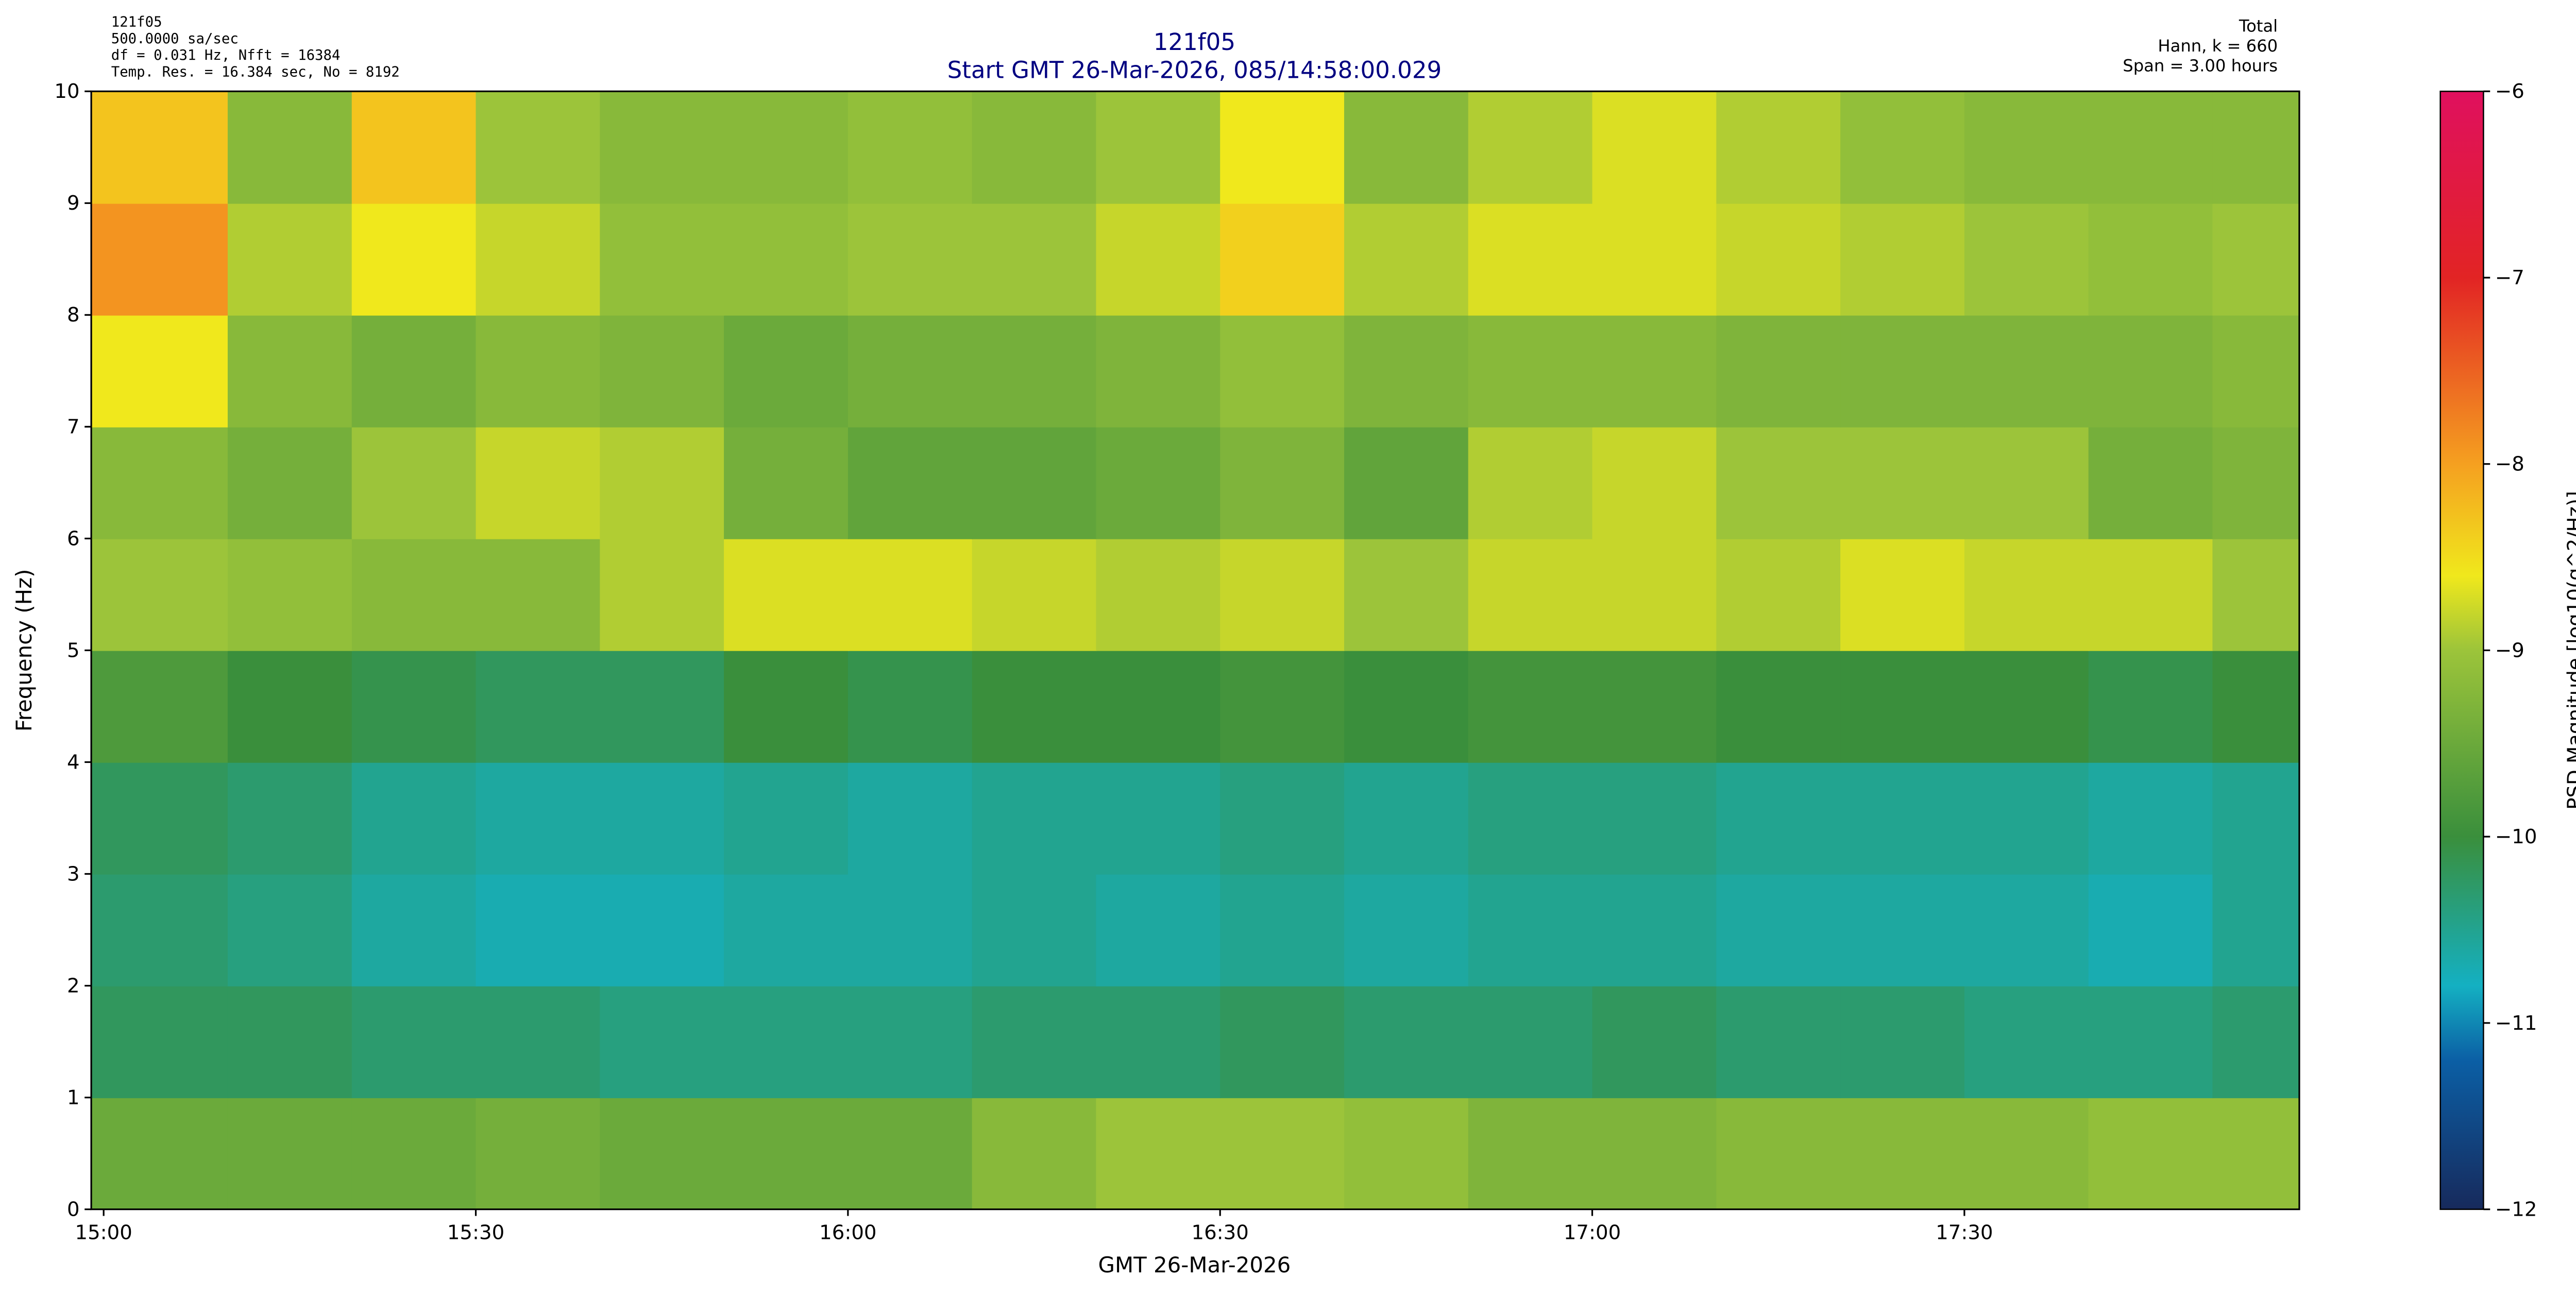 This screenshot has height=1294, width=2576. What do you see at coordinates (2461, 650) in the screenshot?
I see `colorbar` at bounding box center [2461, 650].